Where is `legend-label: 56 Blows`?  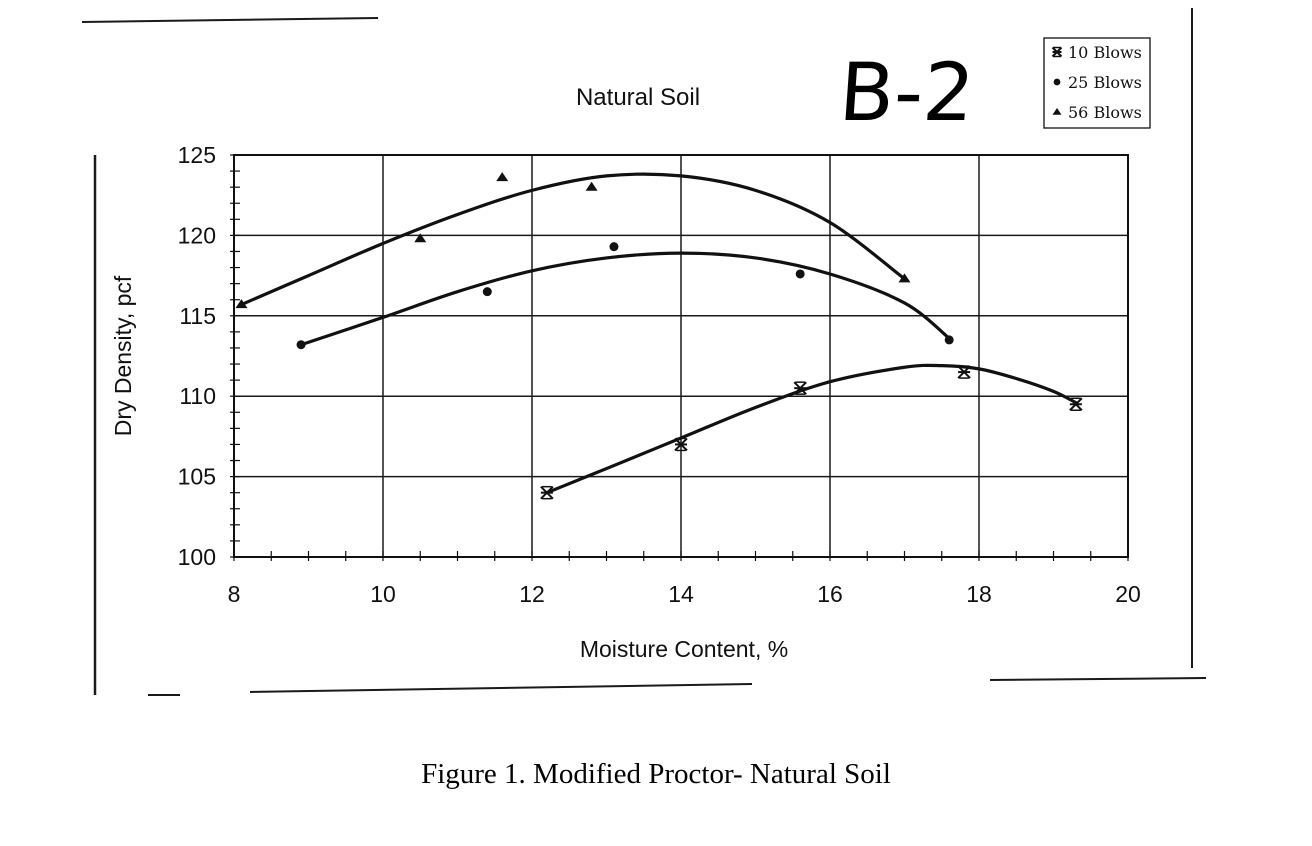
legend-label: 56 Blows is located at coordinates (1105, 112).